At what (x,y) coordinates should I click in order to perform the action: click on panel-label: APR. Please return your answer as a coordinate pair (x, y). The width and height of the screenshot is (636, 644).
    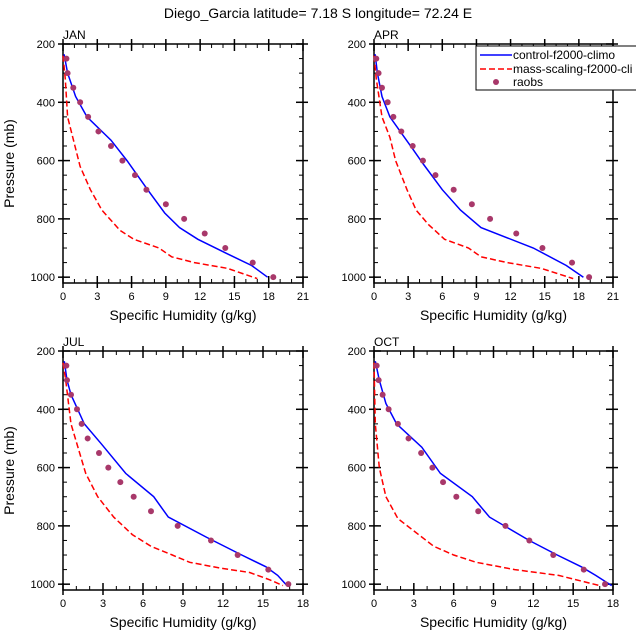
    Looking at the image, I should click on (386, 35).